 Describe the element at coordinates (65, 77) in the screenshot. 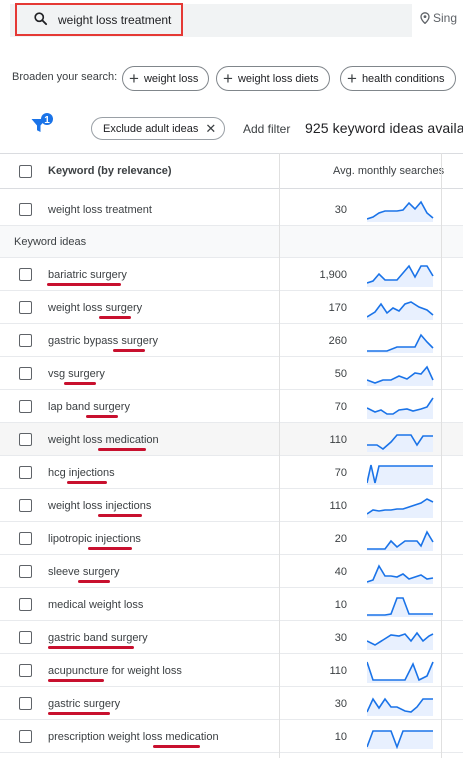

I see `broaden-label: Broaden your search:` at that location.